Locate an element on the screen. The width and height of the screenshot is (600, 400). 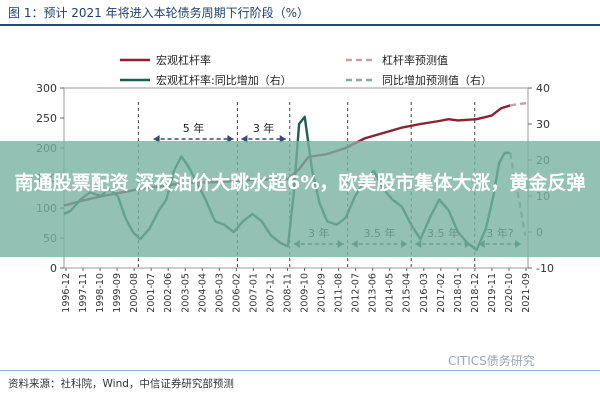
x-tick-label: 2007-01 is located at coordinates (253, 293).